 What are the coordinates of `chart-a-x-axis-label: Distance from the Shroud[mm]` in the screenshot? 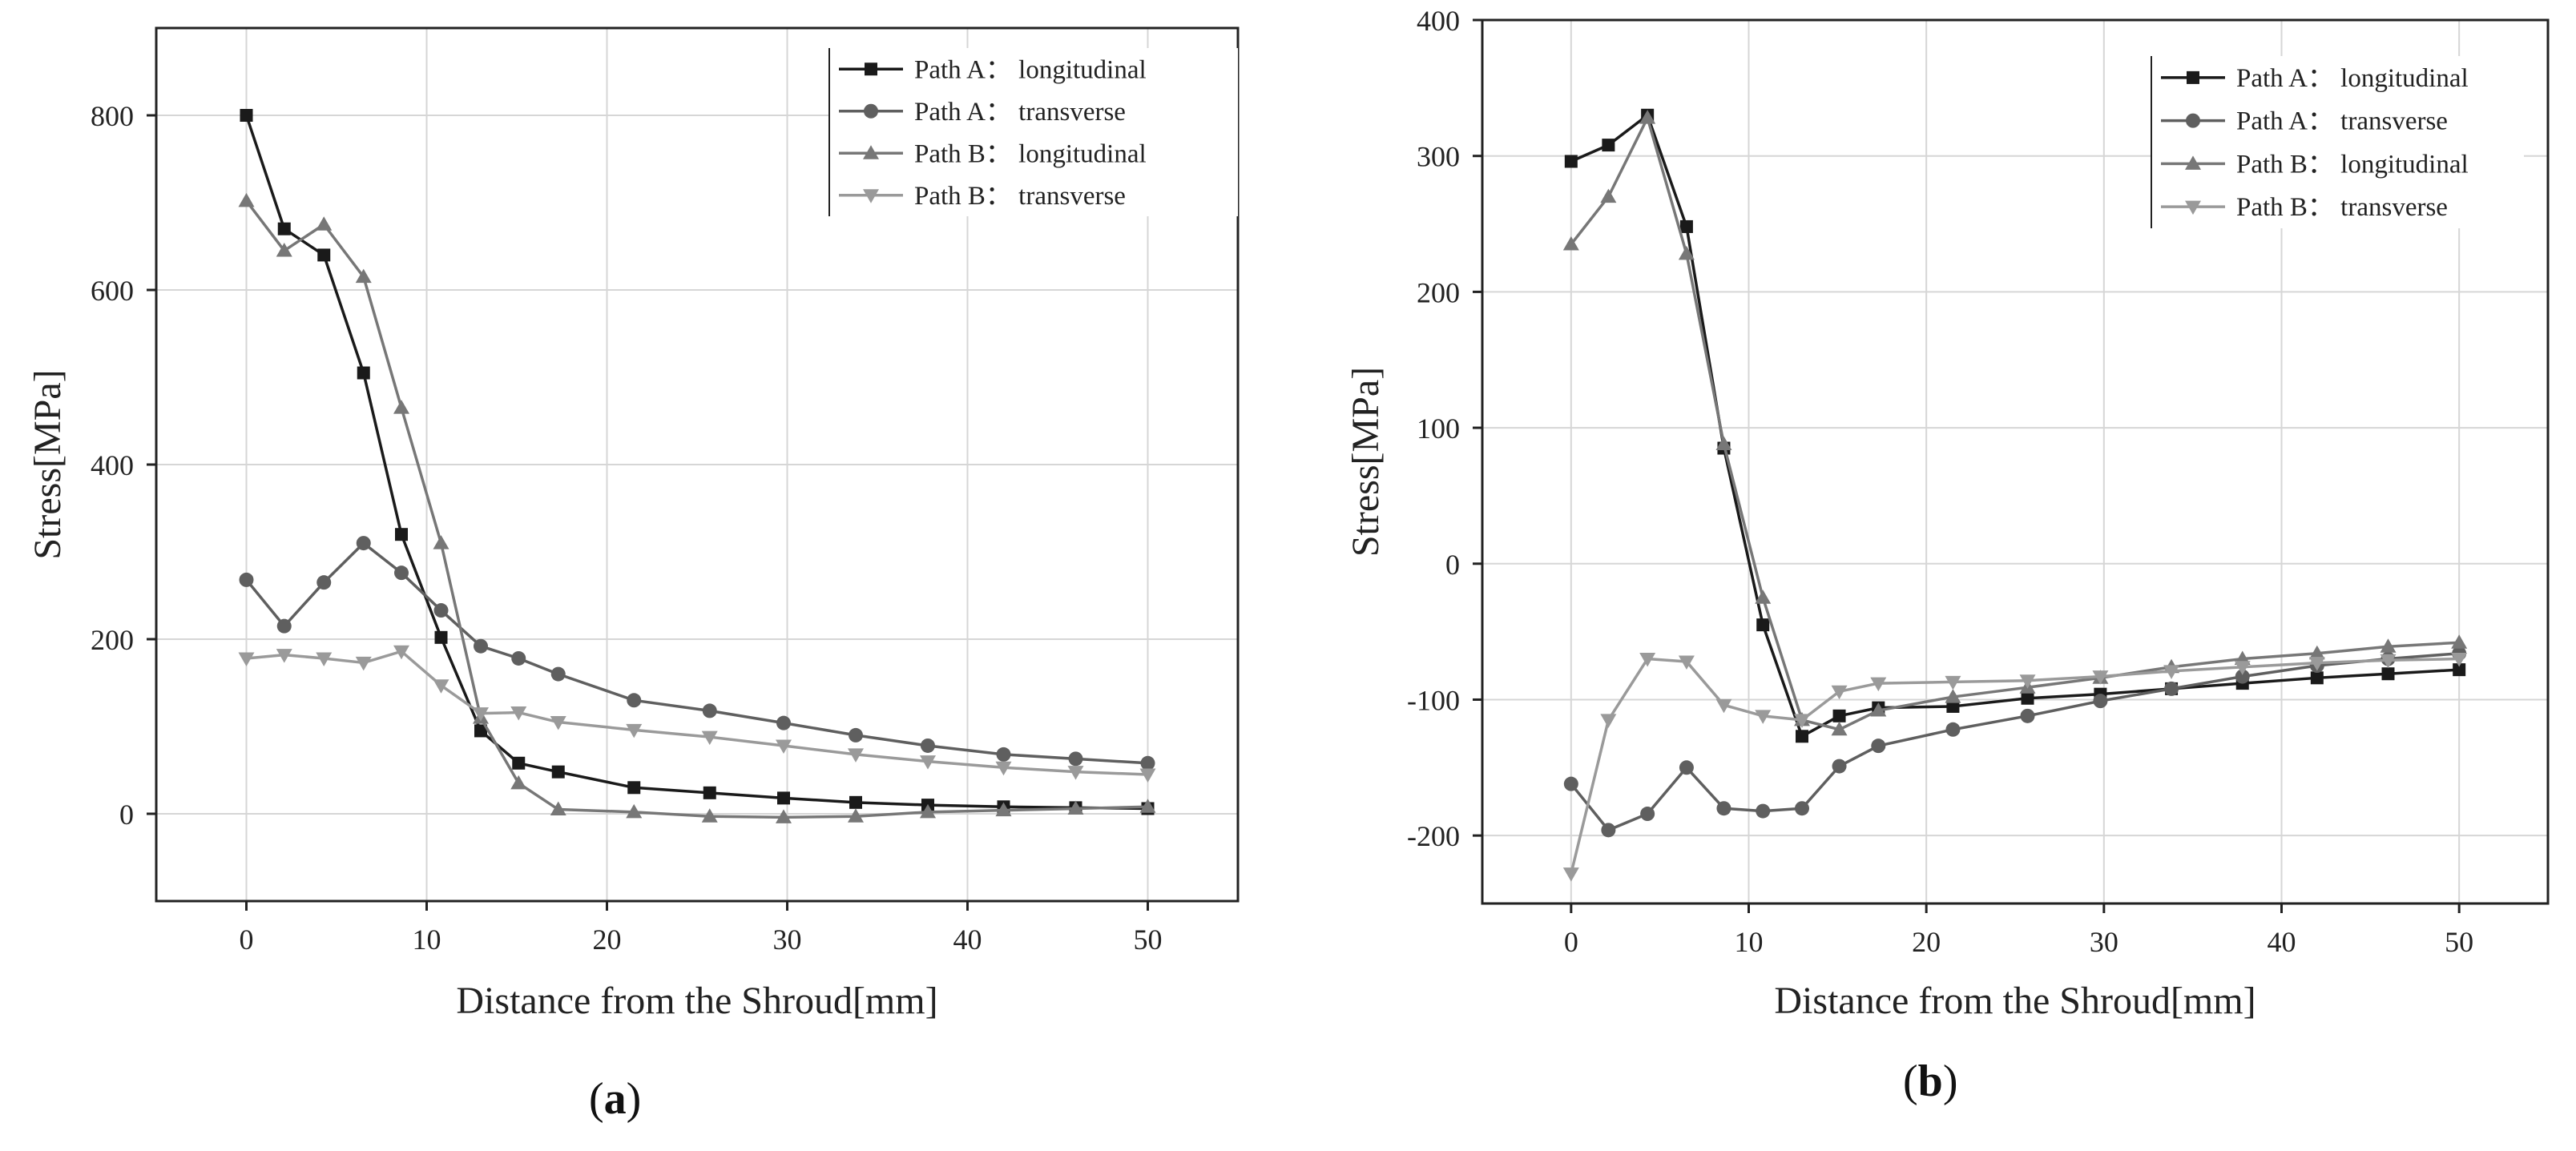 It's located at (696, 1001).